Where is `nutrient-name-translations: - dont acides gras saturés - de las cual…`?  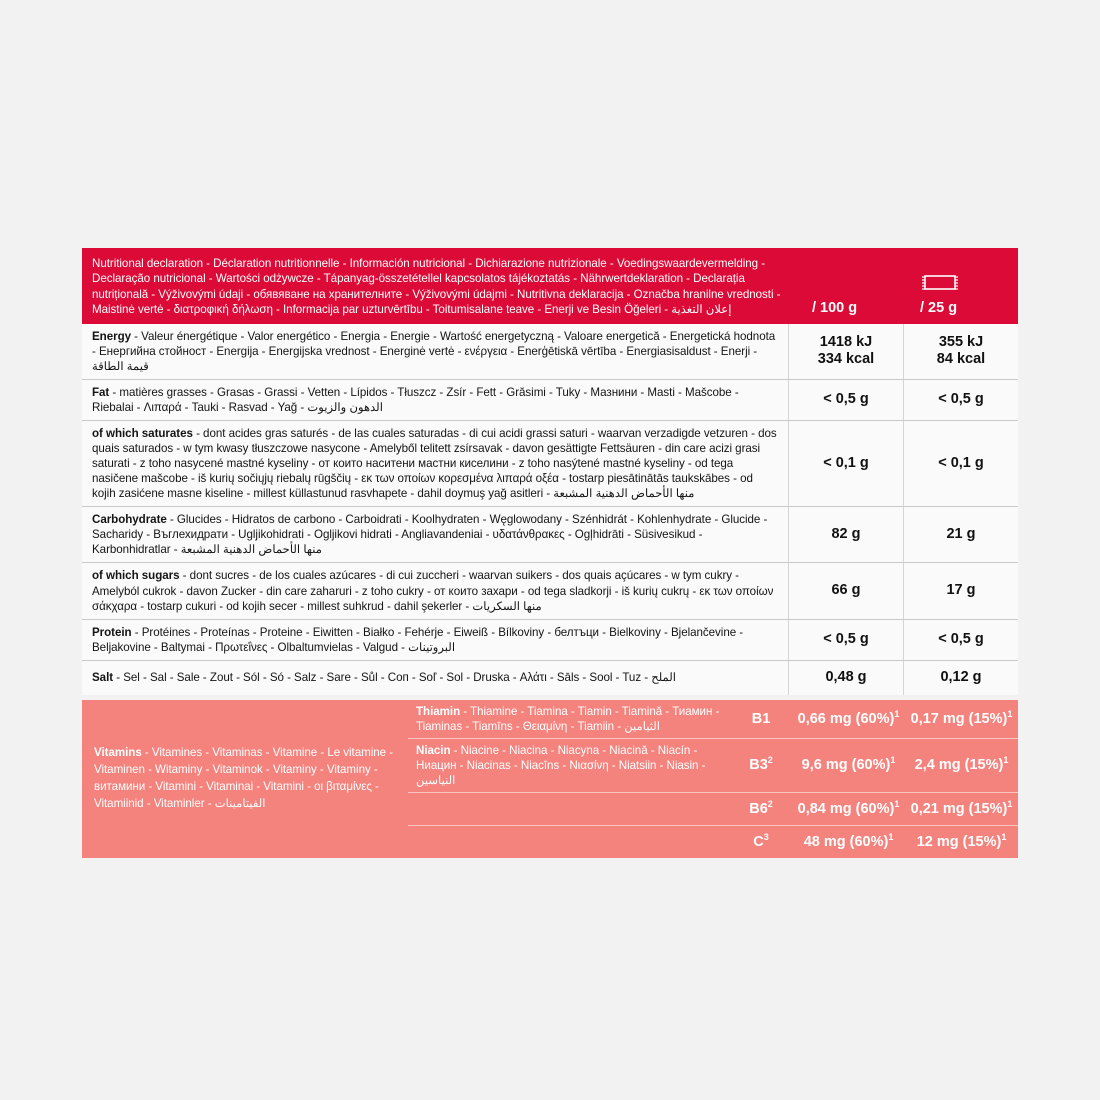
nutrient-name-translations: - dont acides gras saturés - de las cual… is located at coordinates (434, 463).